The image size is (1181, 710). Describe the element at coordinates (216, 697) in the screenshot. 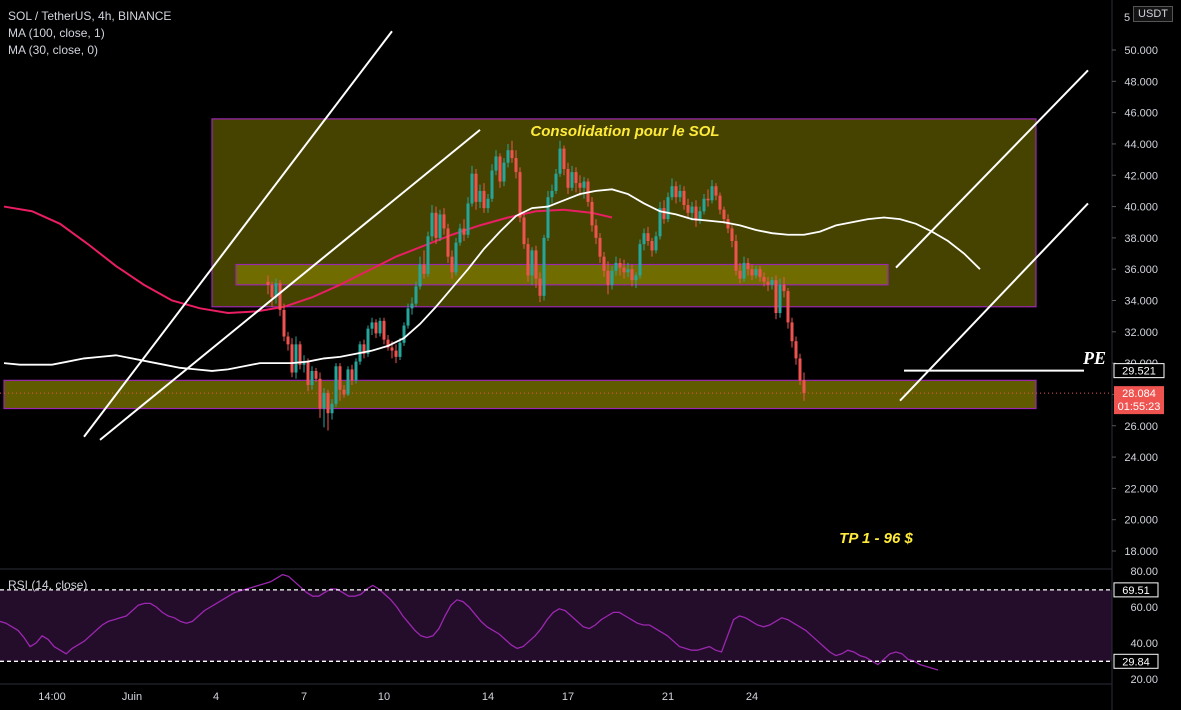

I see `time-tick-label: 4` at that location.